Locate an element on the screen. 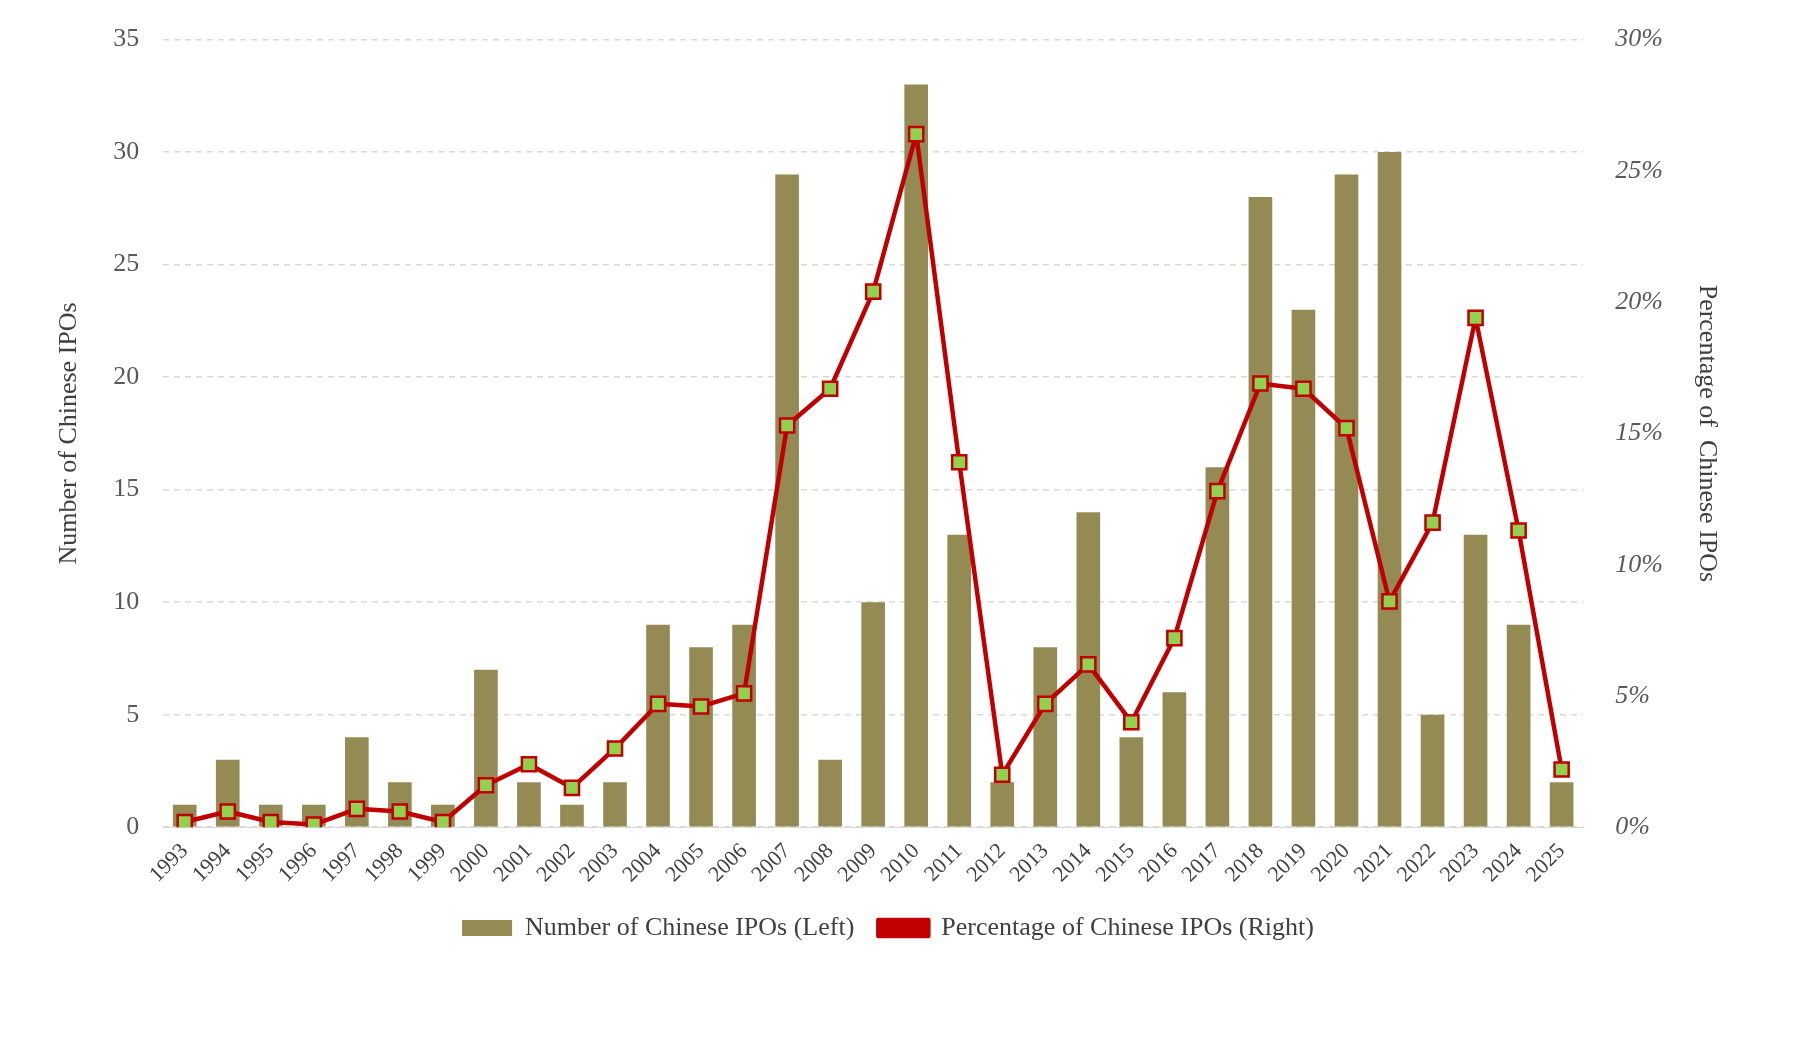 This screenshot has width=1796, height=1061. y2-tick-label: 0% is located at coordinates (1632, 826).